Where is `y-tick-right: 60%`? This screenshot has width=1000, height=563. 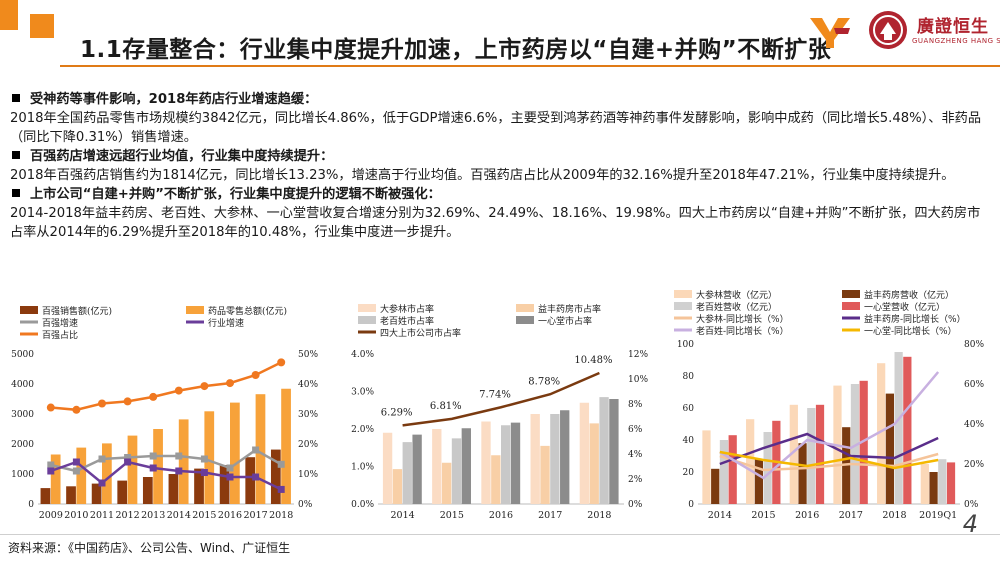 y-tick-right: 60% is located at coordinates (974, 385).